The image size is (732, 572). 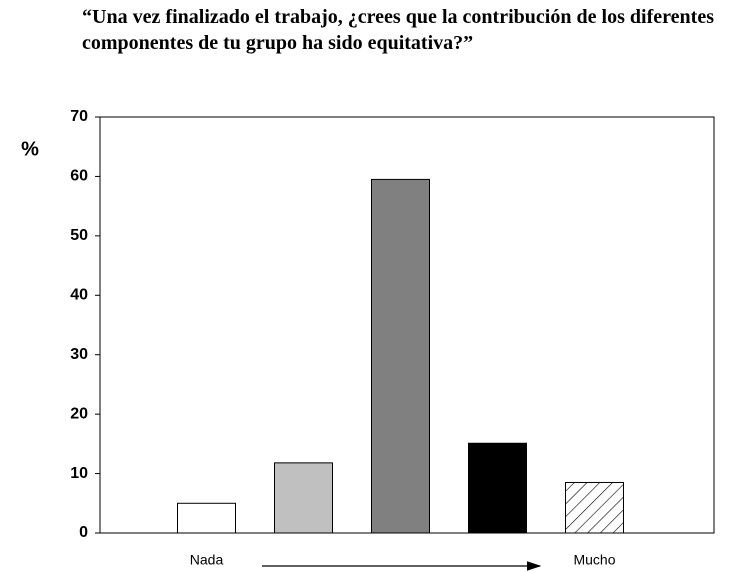 What do you see at coordinates (79, 413) in the screenshot?
I see `y-tick-label: 20` at bounding box center [79, 413].